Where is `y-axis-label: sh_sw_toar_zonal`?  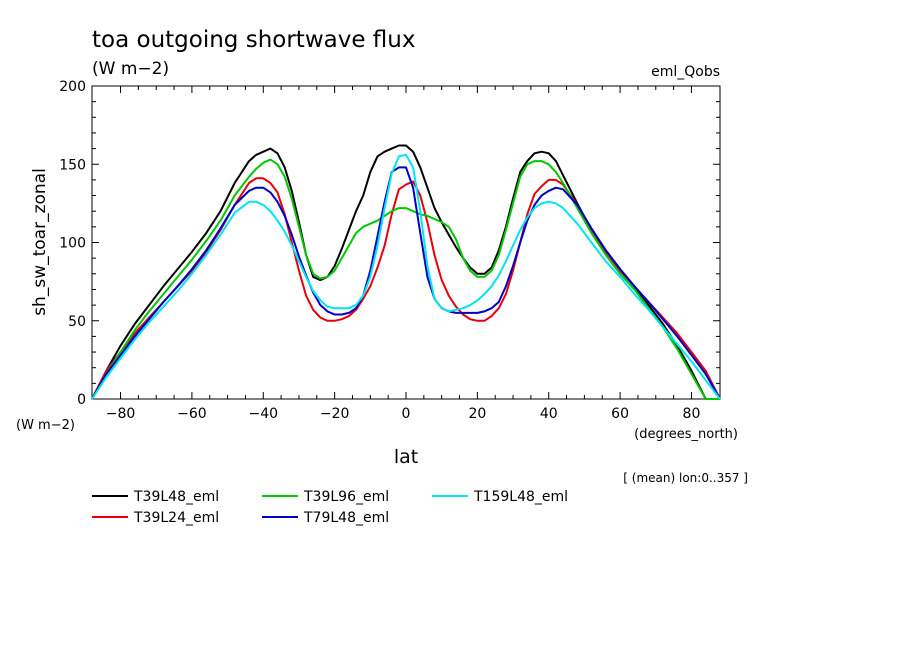 y-axis-label: sh_sw_toar_zonal is located at coordinates (40, 242).